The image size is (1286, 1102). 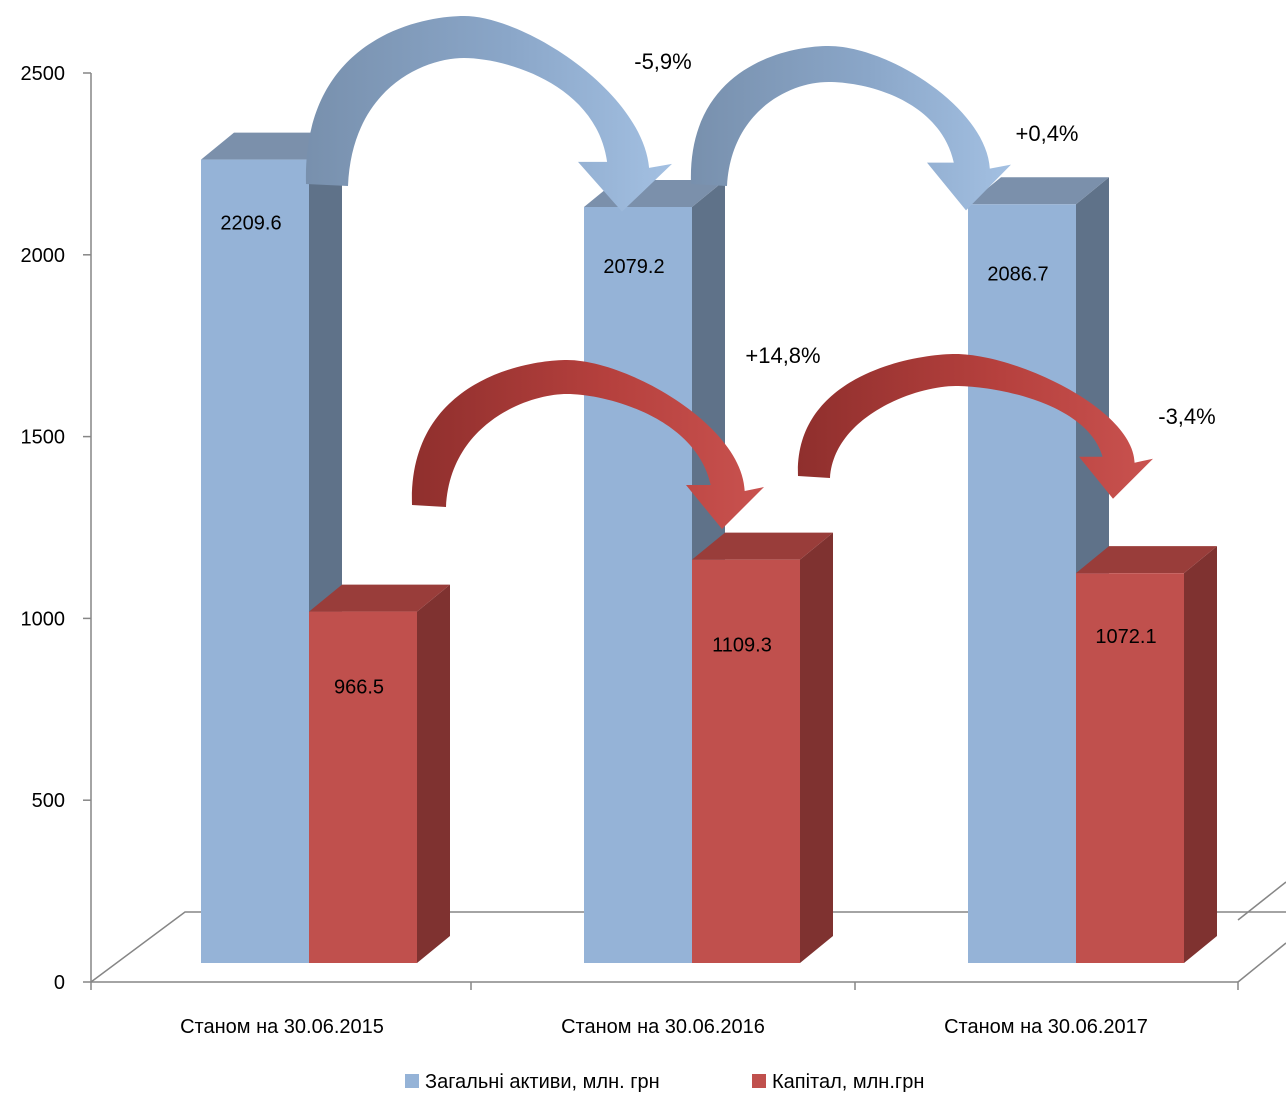 I want to click on legend-label: Загальні активи, млн. грн, so click(x=542, y=1082).